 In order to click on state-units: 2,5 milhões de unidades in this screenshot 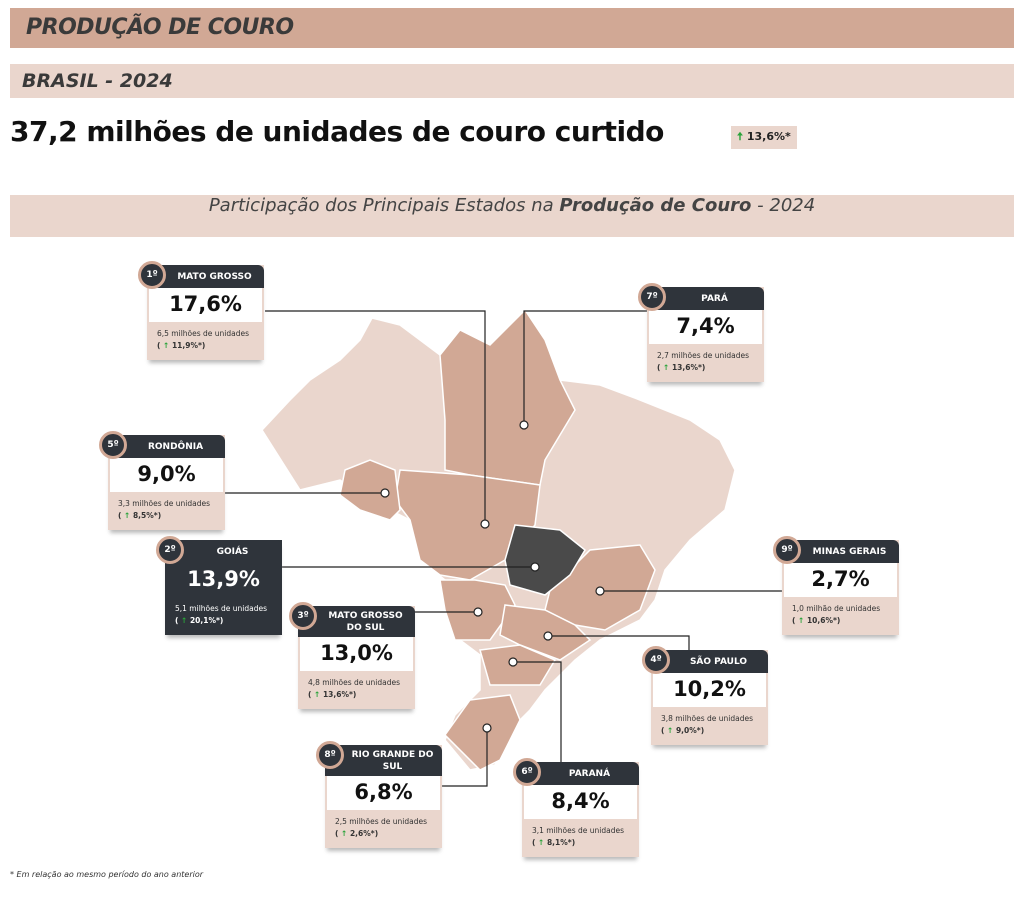, I will do `click(381, 821)`.